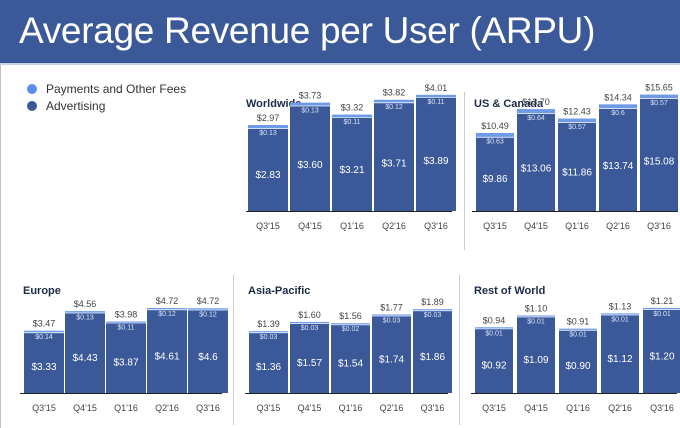  What do you see at coordinates (43, 367) in the screenshot?
I see `data-label-advertising: $3.33` at bounding box center [43, 367].